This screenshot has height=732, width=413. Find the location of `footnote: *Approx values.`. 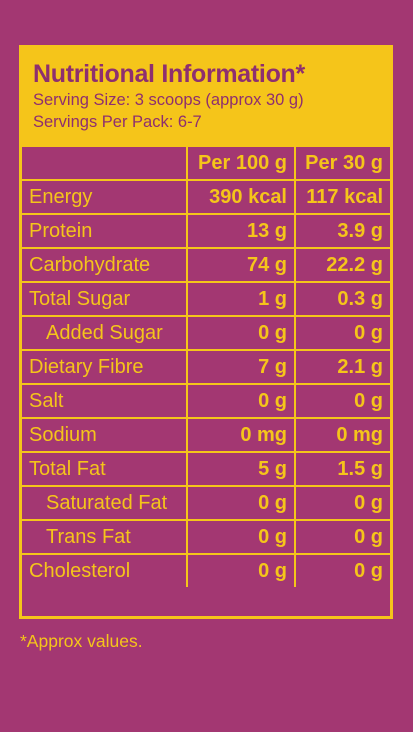

footnote: *Approx values. is located at coordinates (81, 641).